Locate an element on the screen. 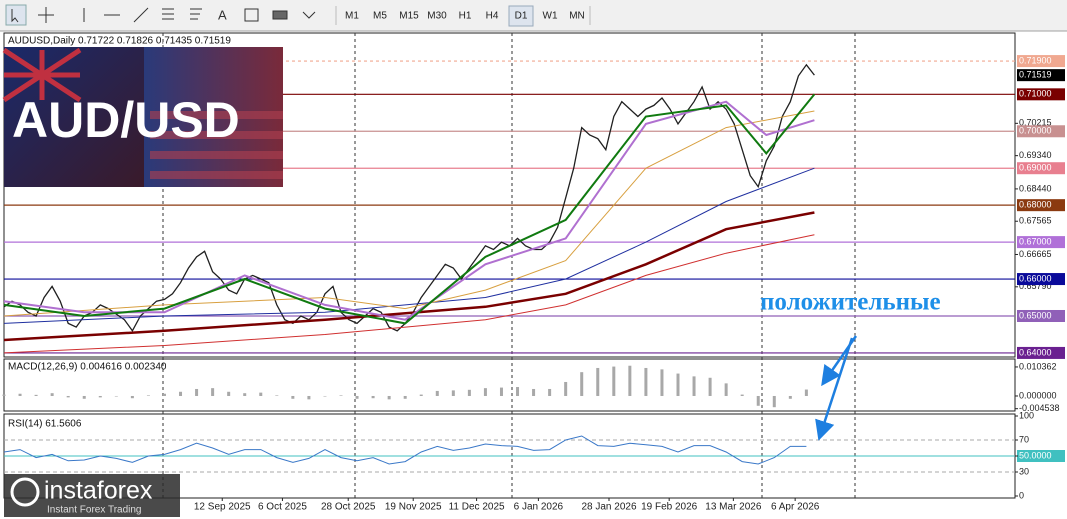  label-tool is located at coordinates (251, 15).